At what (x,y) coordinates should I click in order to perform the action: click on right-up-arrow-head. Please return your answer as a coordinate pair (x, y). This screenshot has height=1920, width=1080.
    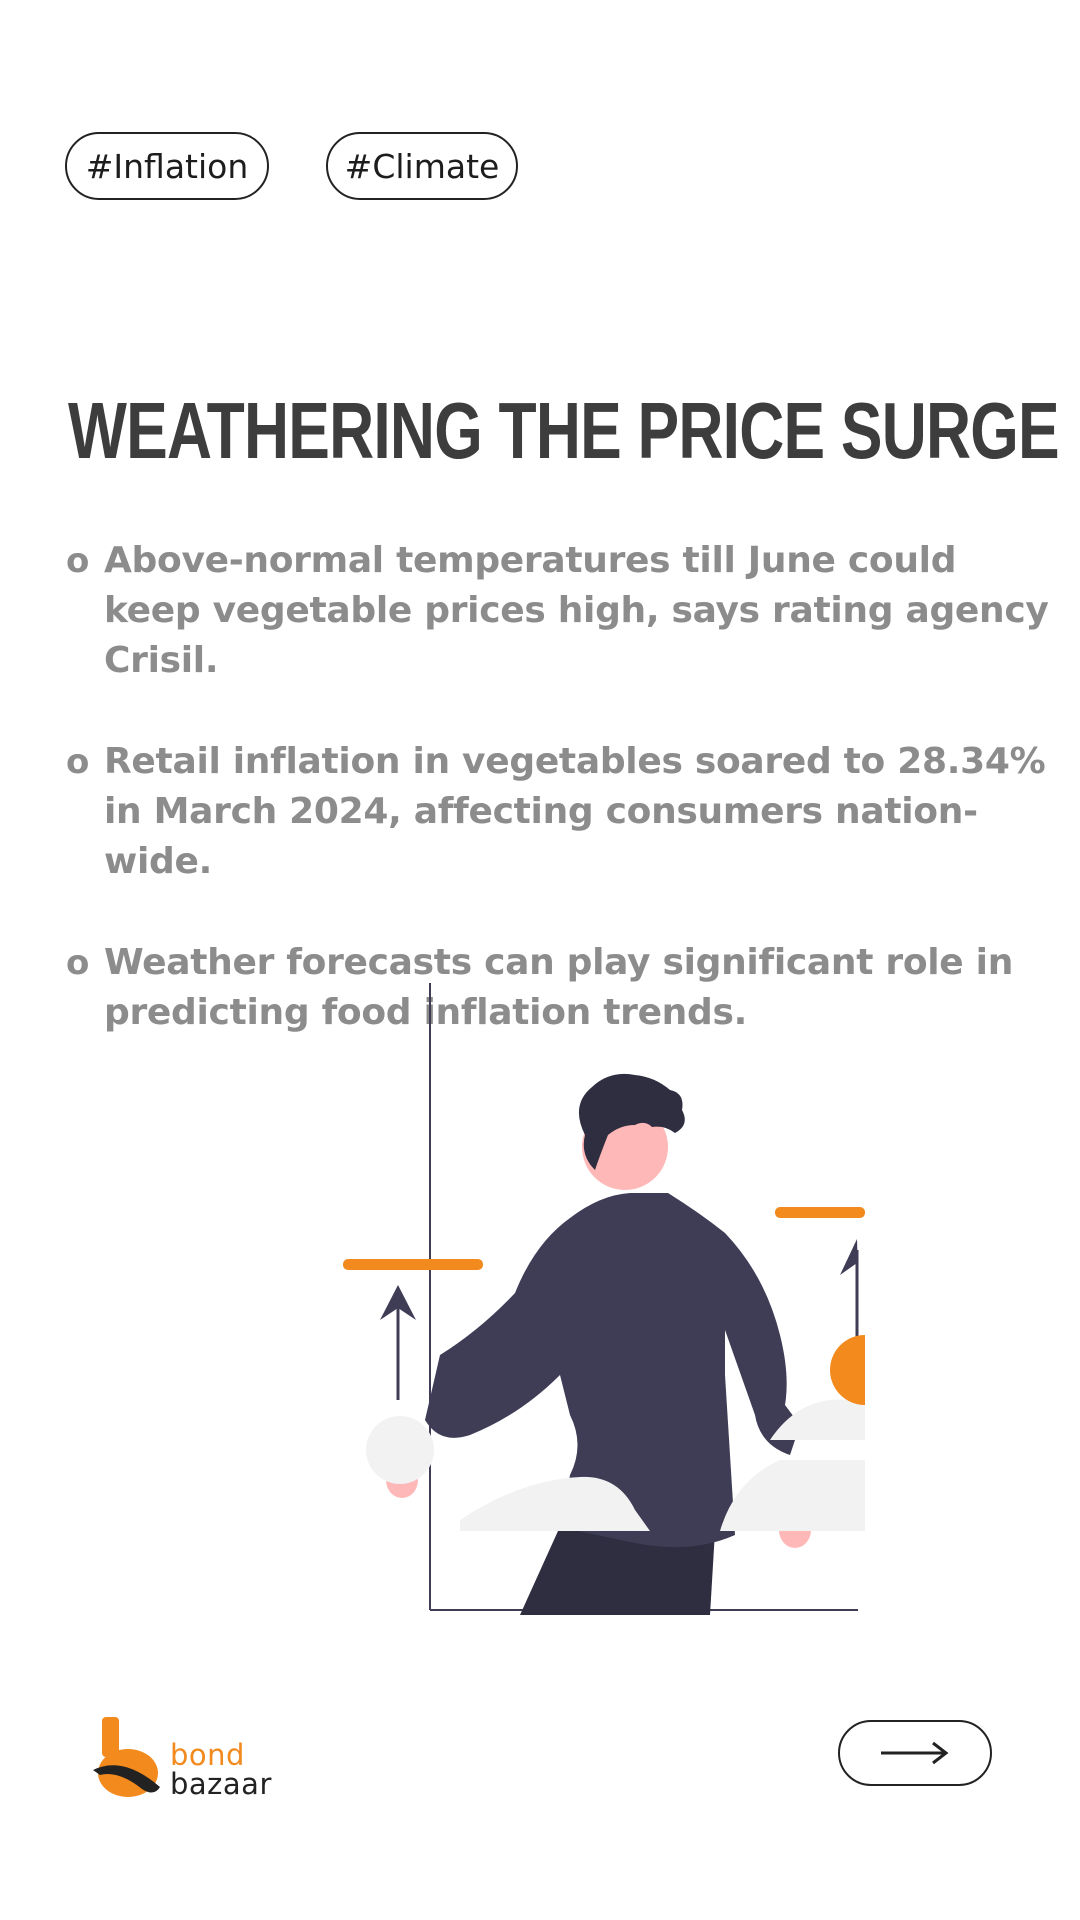
    Looking at the image, I should click on (849, 1257).